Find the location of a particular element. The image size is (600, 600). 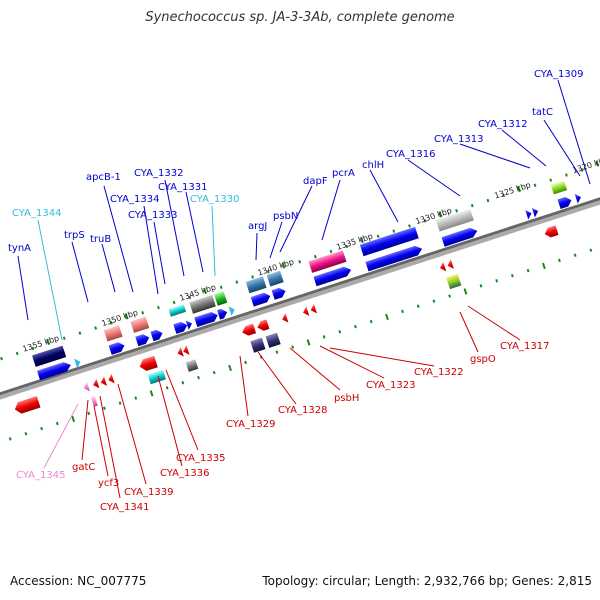

label-trpS: trpS is located at coordinates (74, 235).